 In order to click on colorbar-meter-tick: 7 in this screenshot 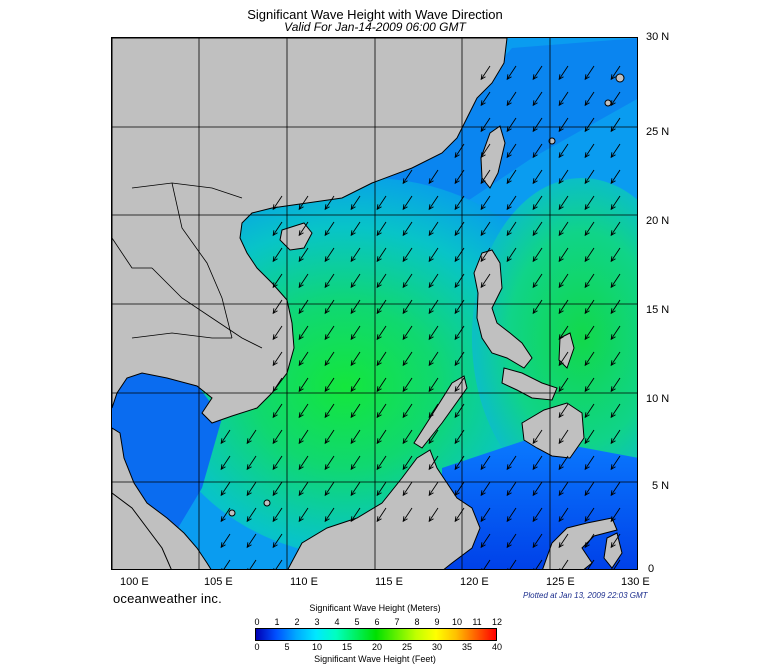, I will do `click(397, 622)`.